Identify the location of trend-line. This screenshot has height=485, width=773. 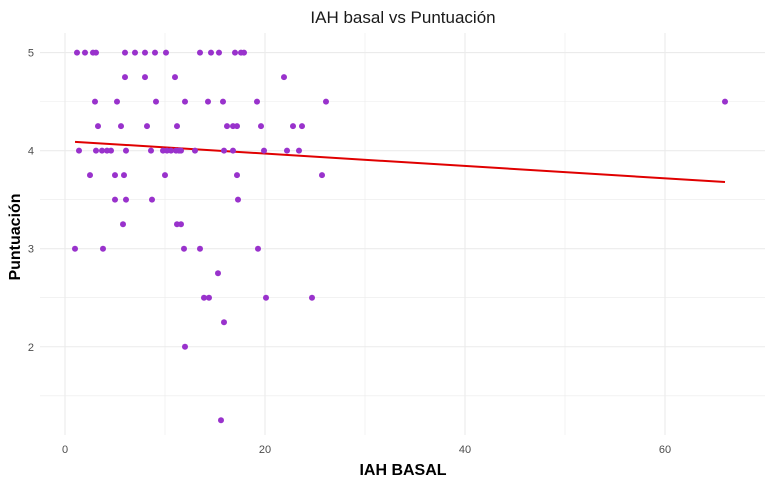
(400, 162).